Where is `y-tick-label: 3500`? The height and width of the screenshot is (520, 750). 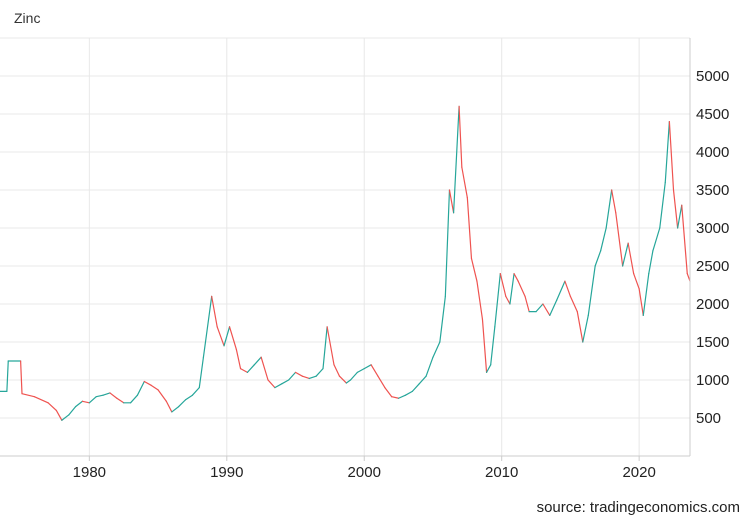
y-tick-label: 3500 is located at coordinates (712, 190).